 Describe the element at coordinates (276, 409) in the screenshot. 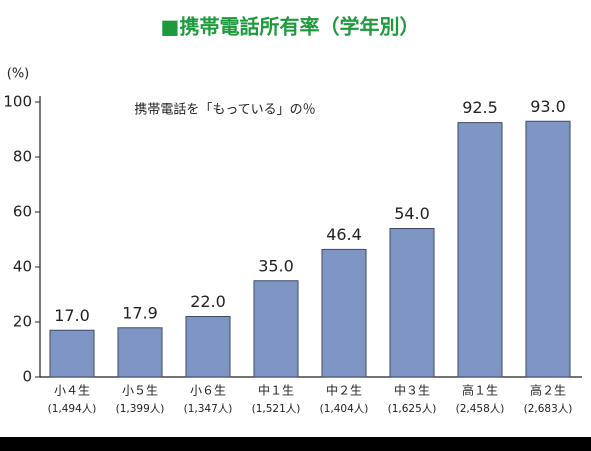

I see `sample-size: (1,521人)` at that location.